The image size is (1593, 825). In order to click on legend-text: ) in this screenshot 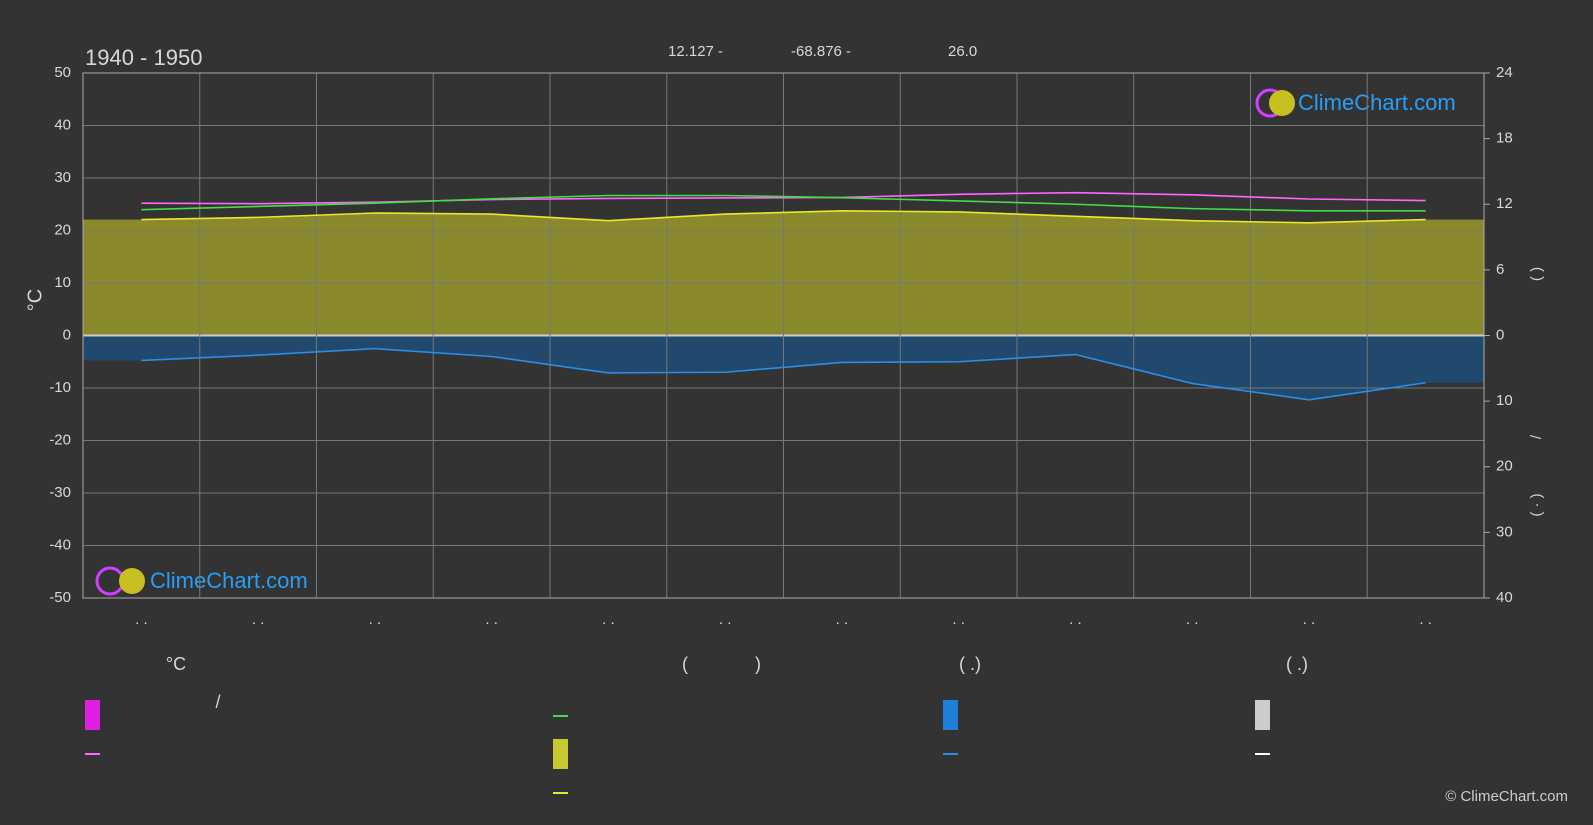, I will do `click(758, 664)`.